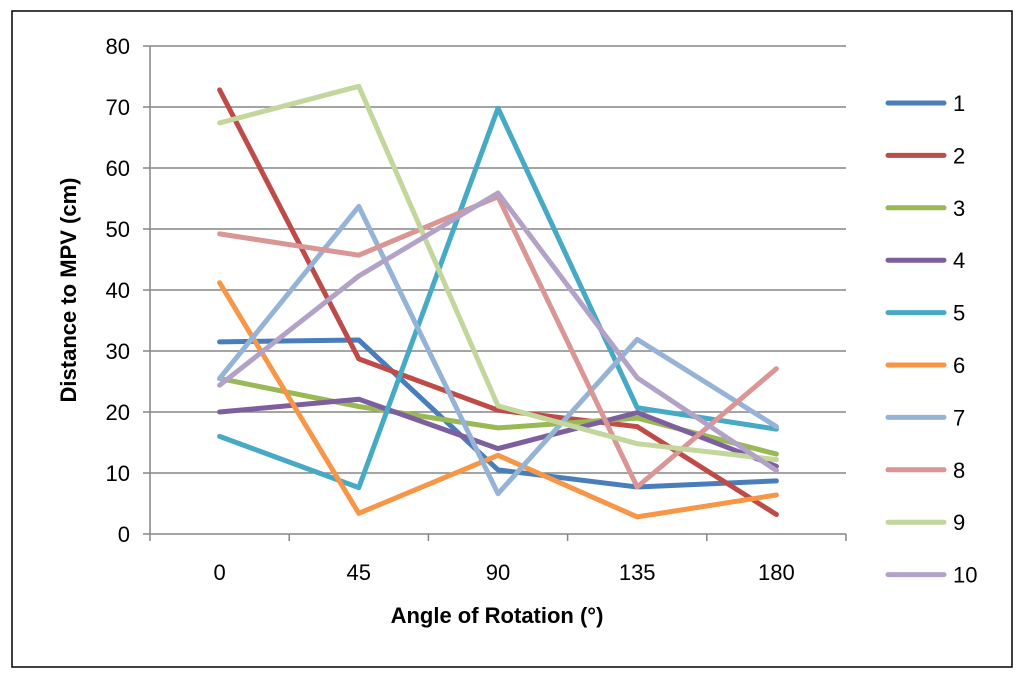 The width and height of the screenshot is (1024, 688). What do you see at coordinates (959, 365) in the screenshot?
I see `legend-label-6: 6` at bounding box center [959, 365].